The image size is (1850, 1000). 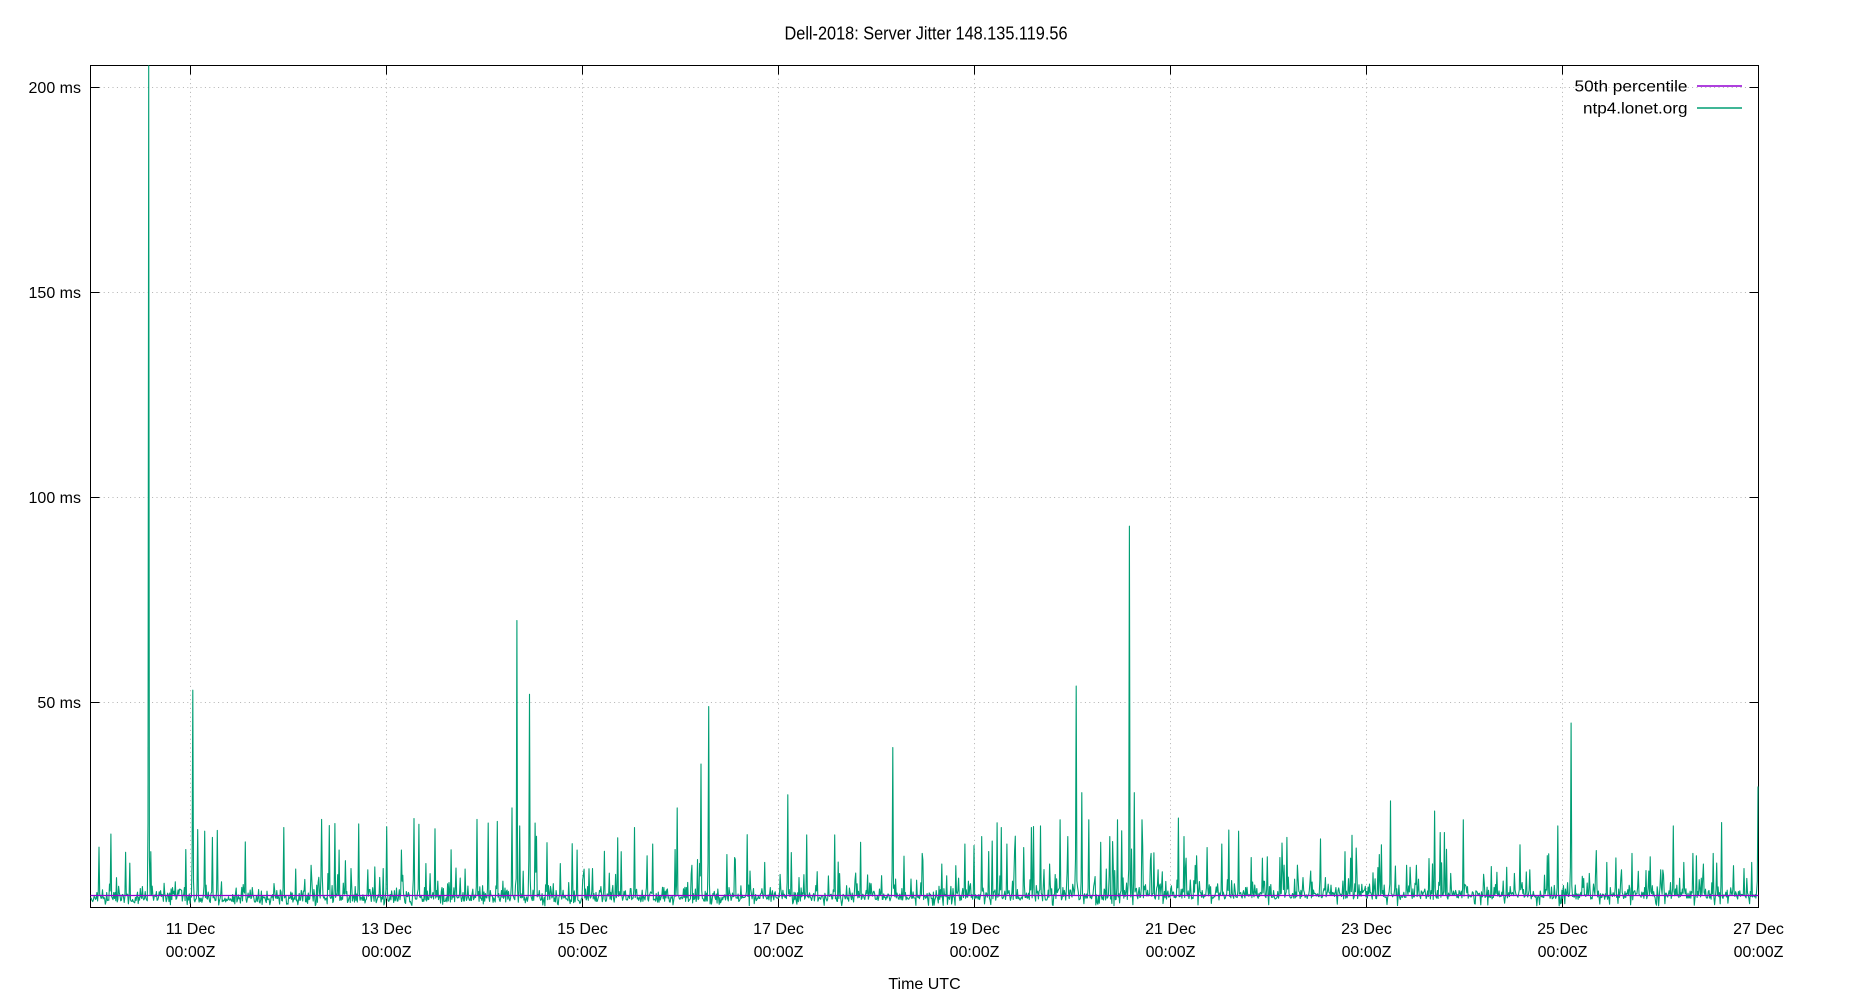 What do you see at coordinates (1562, 929) in the screenshot?
I see `svg-text: 25 Dec` at bounding box center [1562, 929].